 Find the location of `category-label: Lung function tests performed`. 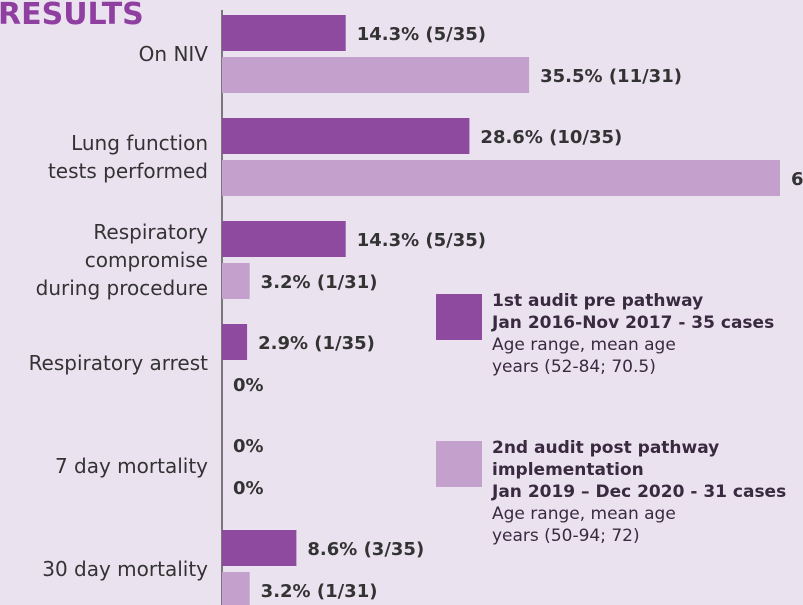

category-label: Lung function tests performed is located at coordinates (127, 157).